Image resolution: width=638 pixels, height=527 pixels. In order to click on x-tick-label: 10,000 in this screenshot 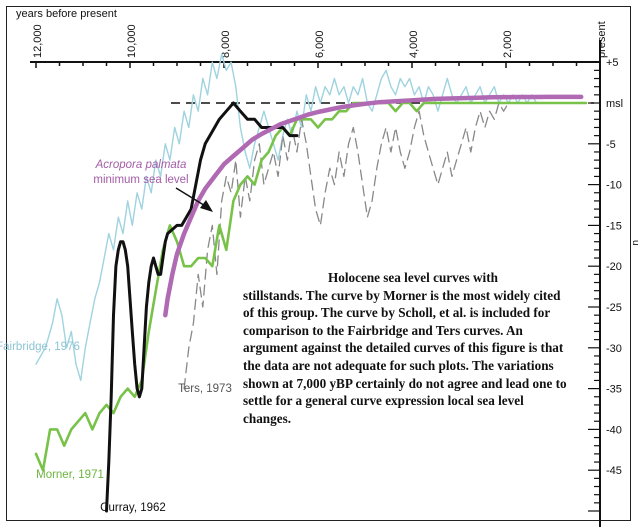, I will do `click(132, 41)`.